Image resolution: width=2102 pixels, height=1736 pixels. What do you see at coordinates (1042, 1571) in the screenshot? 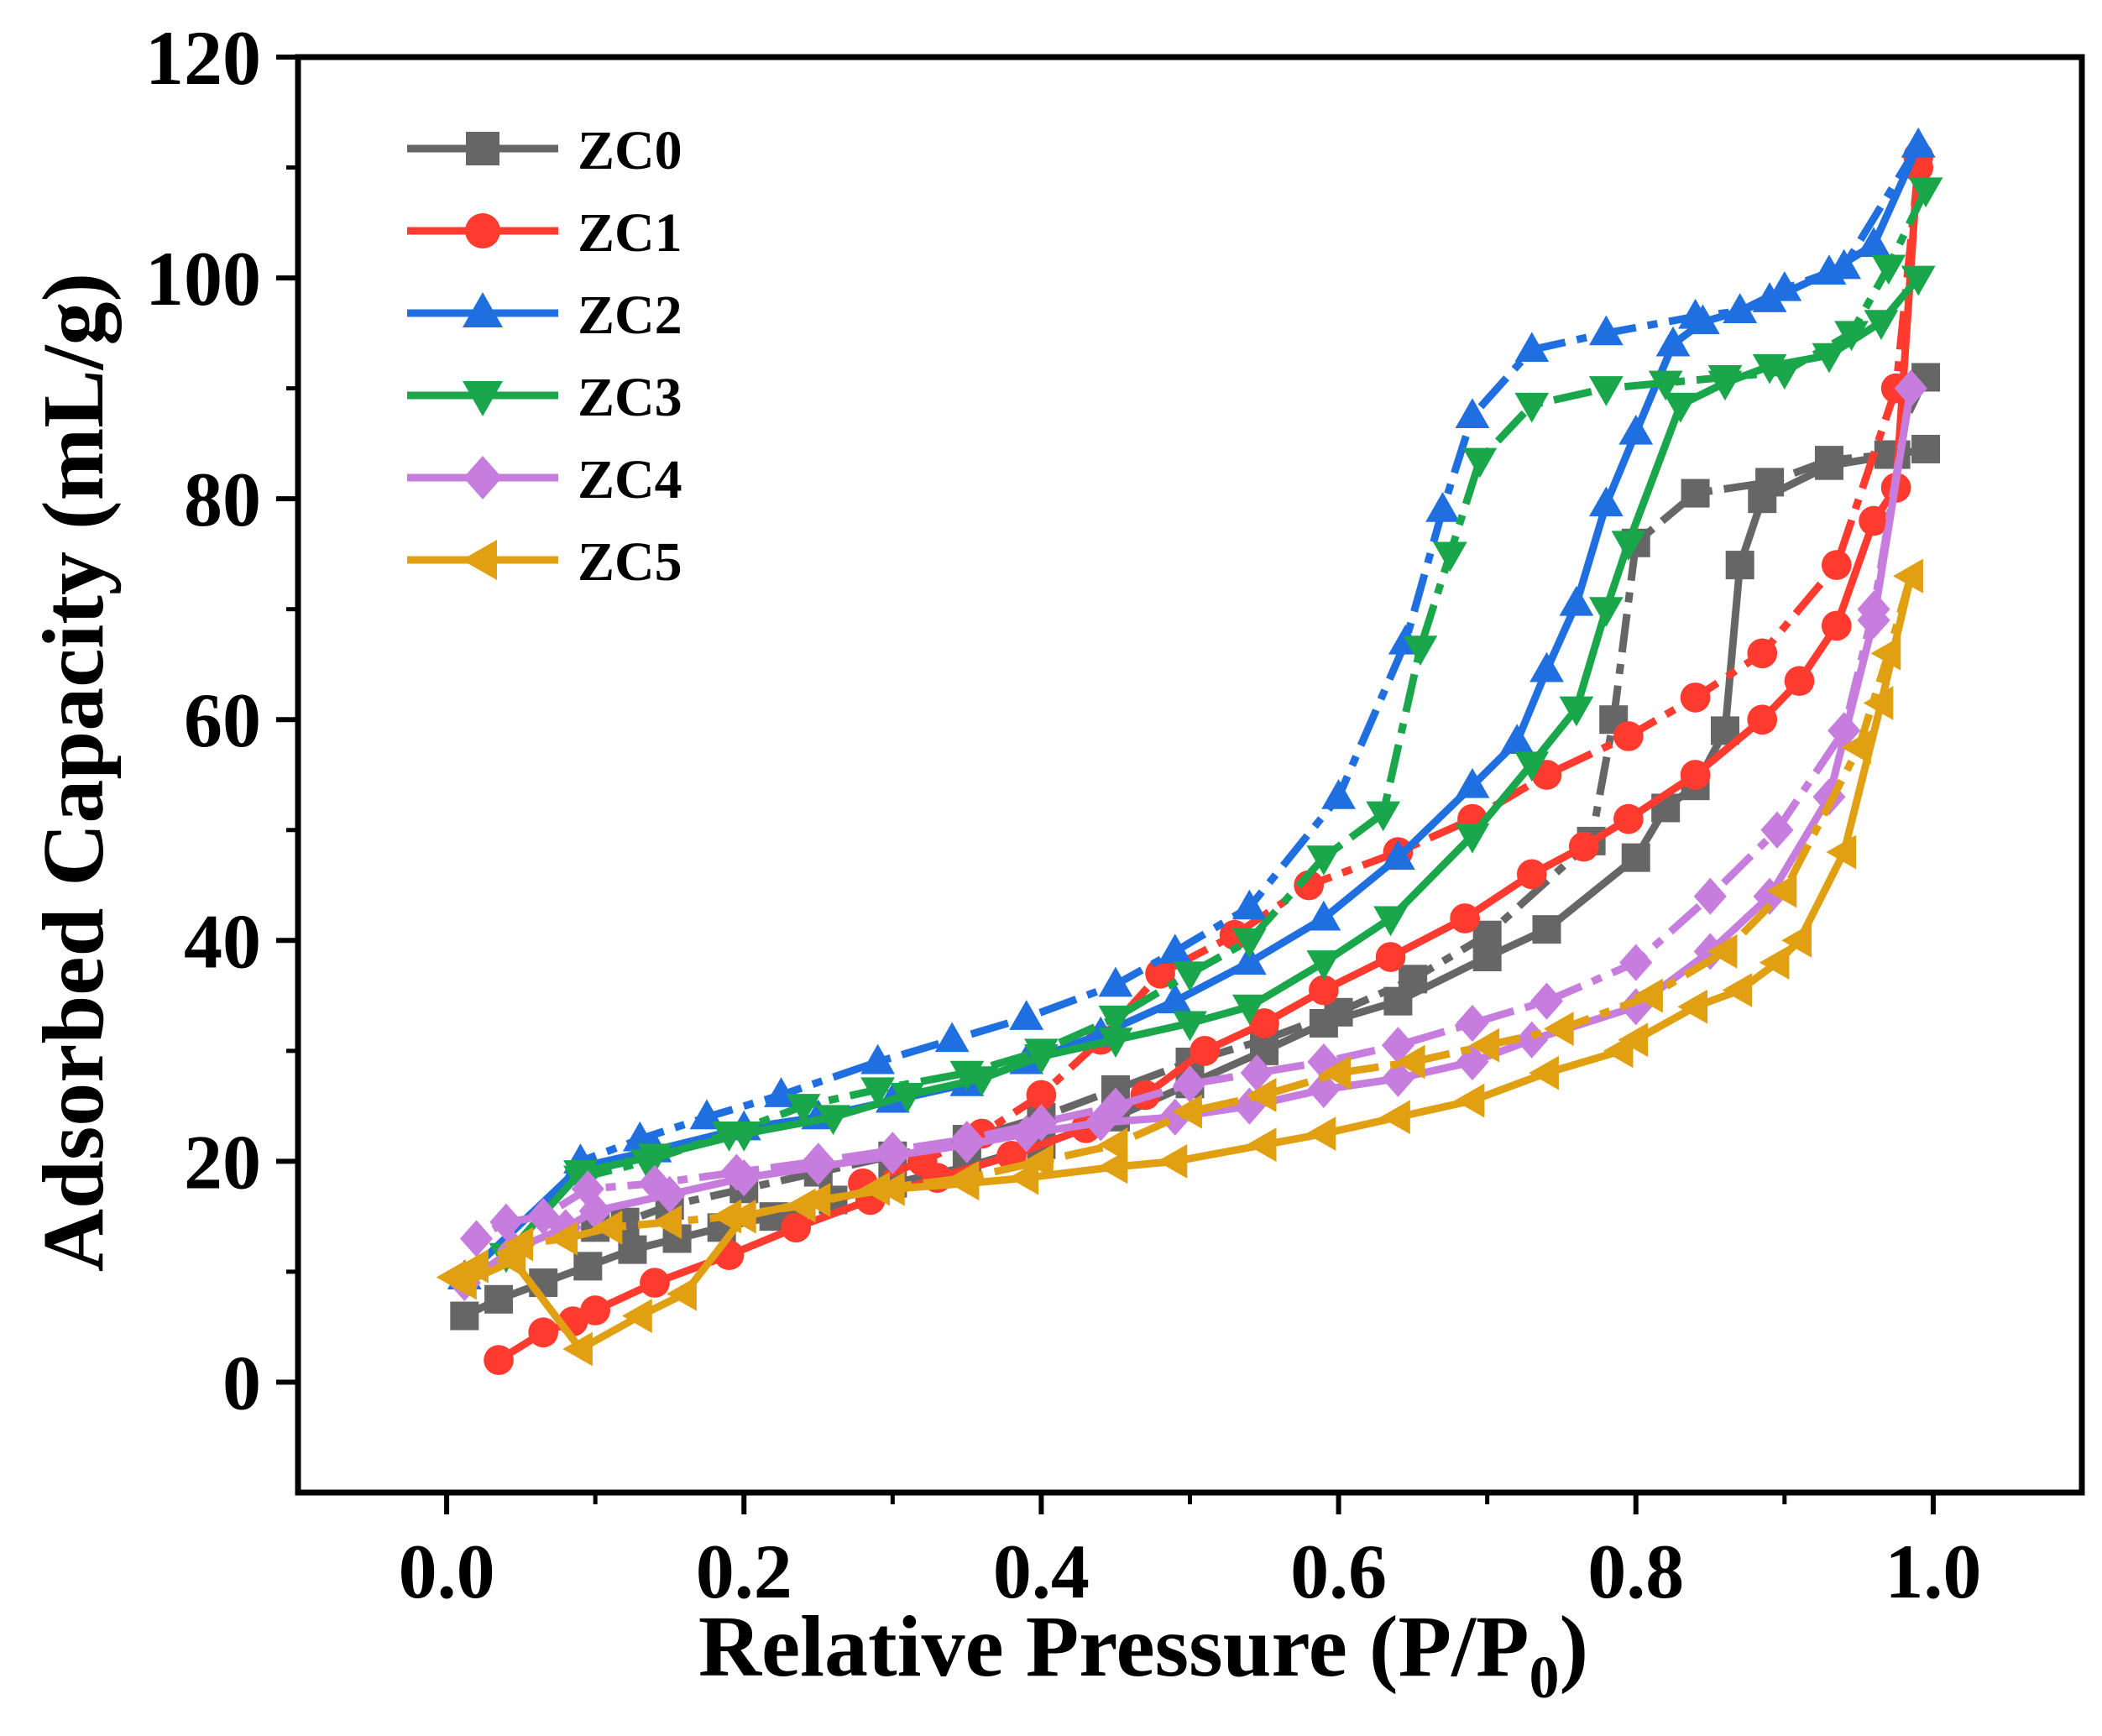
I see `x-tick-label: 0.4` at bounding box center [1042, 1571].